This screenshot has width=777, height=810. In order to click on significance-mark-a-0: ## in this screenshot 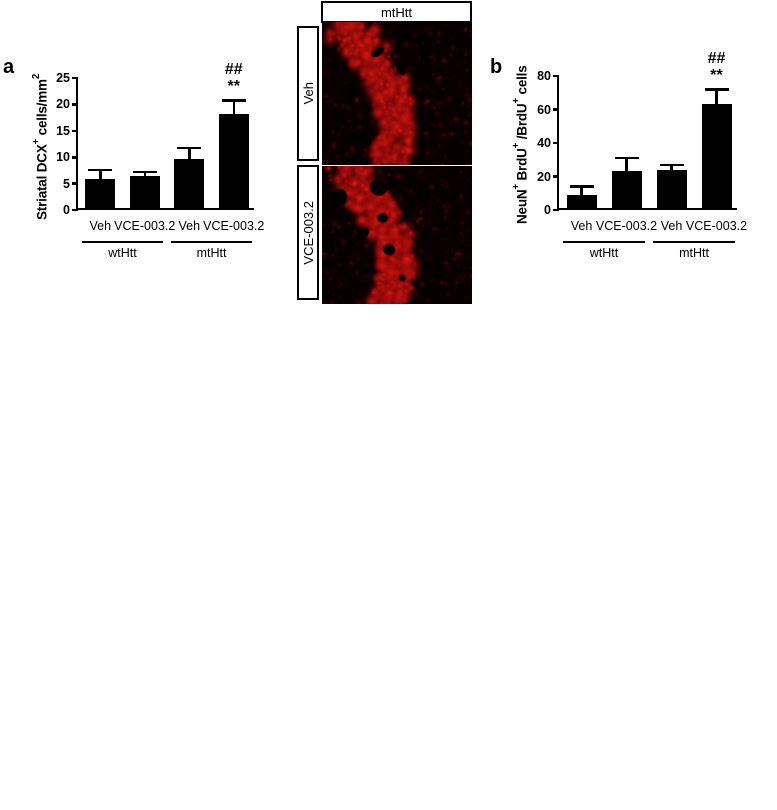, I will do `click(233, 70)`.